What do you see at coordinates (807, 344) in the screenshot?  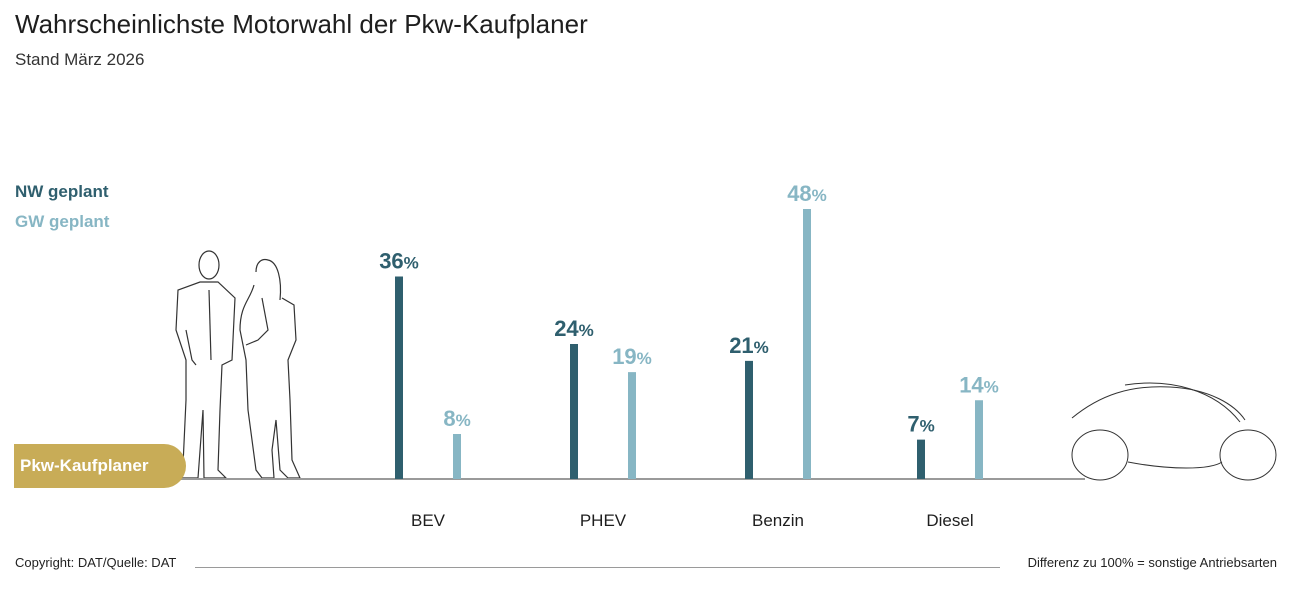 I see `bar-benzin-gw` at bounding box center [807, 344].